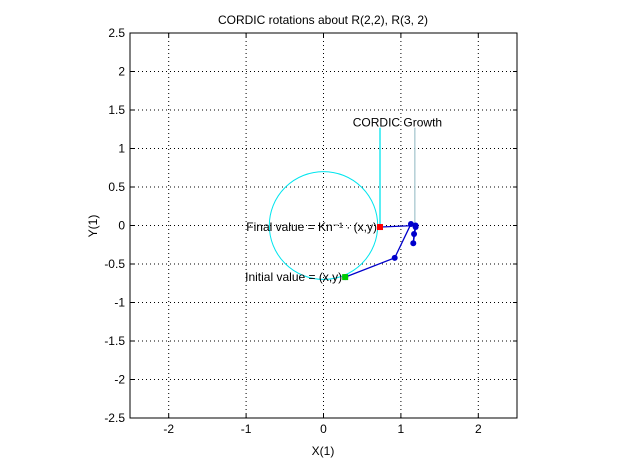 The width and height of the screenshot is (630, 471). What do you see at coordinates (311, 227) in the screenshot?
I see `final-value-label: Final value = Kn⁻¹ · (x,y)` at bounding box center [311, 227].